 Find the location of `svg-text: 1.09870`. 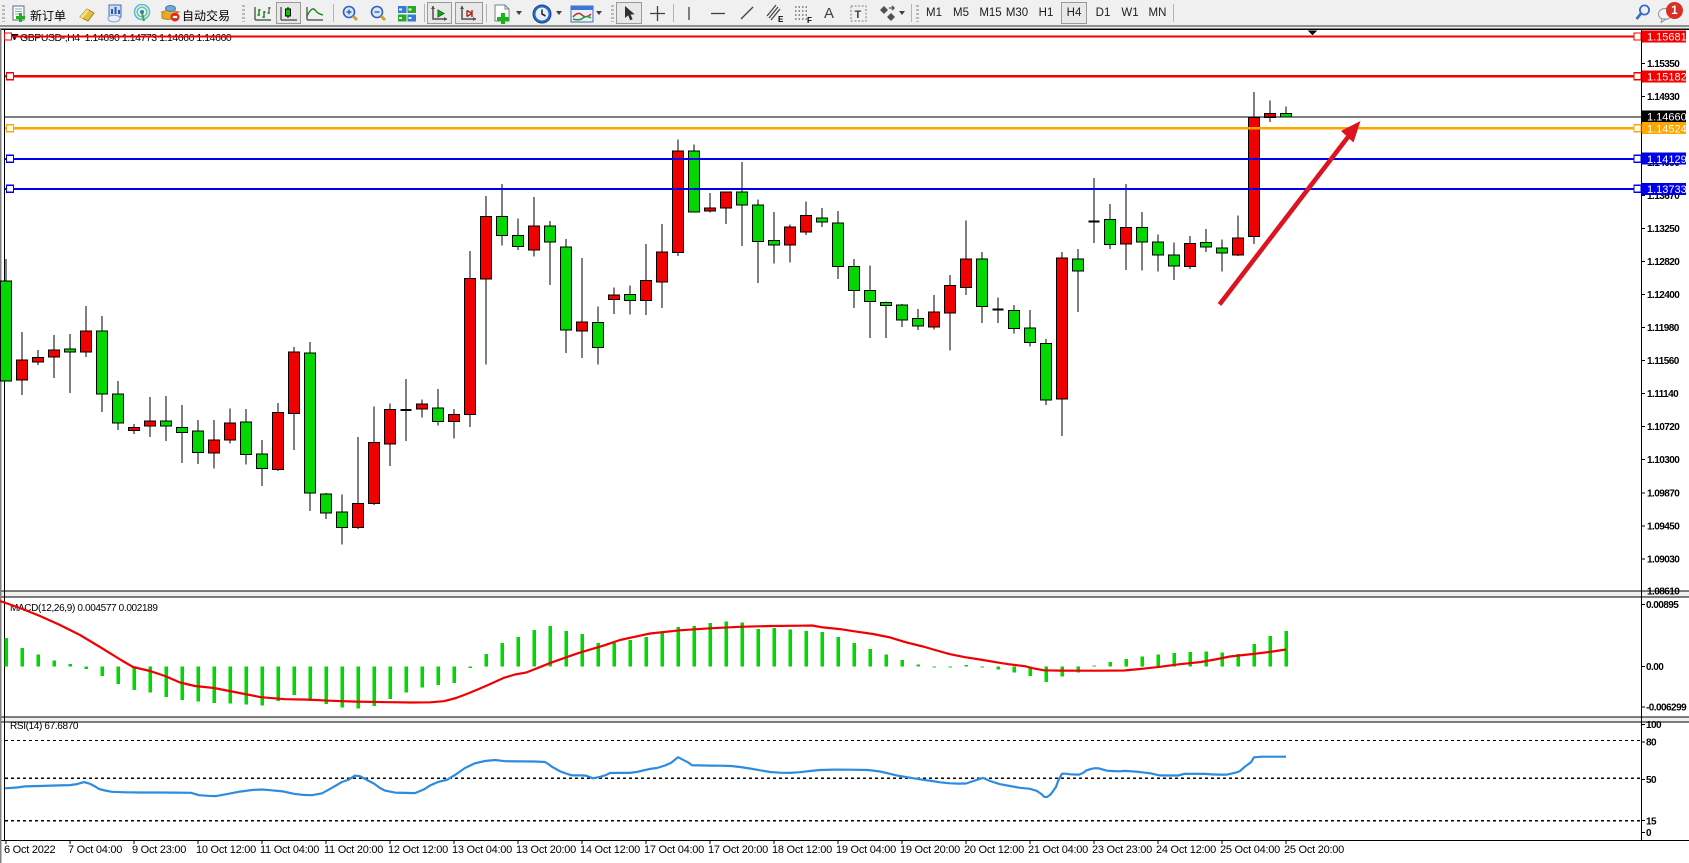

svg-text: 1.09870 is located at coordinates (1663, 494).